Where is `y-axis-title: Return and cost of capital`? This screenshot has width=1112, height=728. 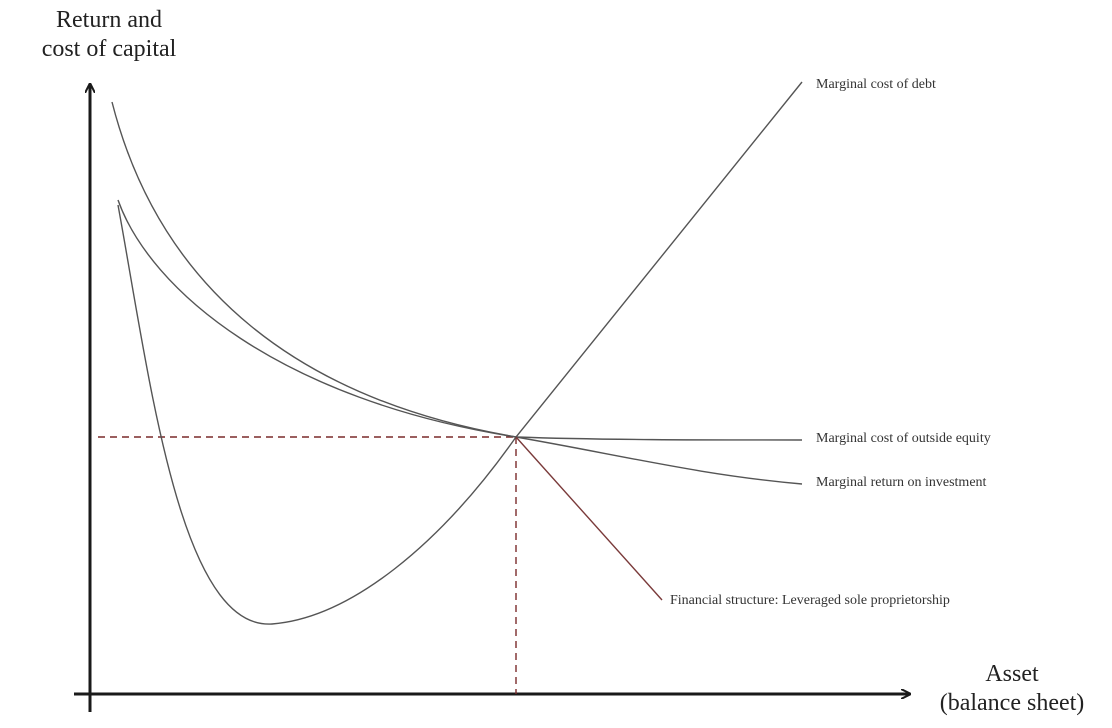
y-axis-title: Return and cost of capital is located at coordinates (109, 35).